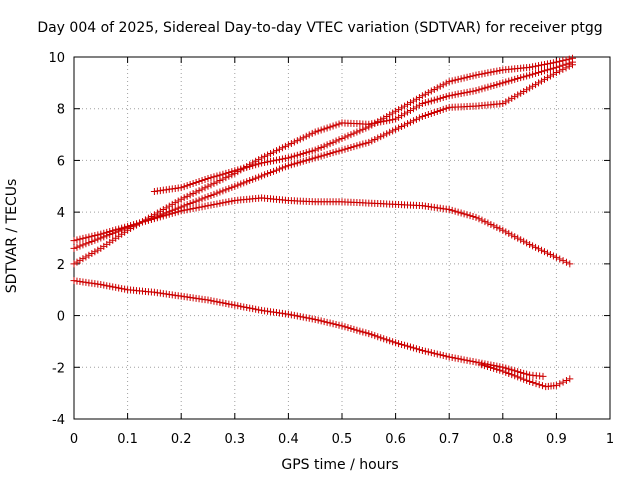 The width and height of the screenshot is (640, 480). I want to click on x-tick-label: 0, so click(74, 439).